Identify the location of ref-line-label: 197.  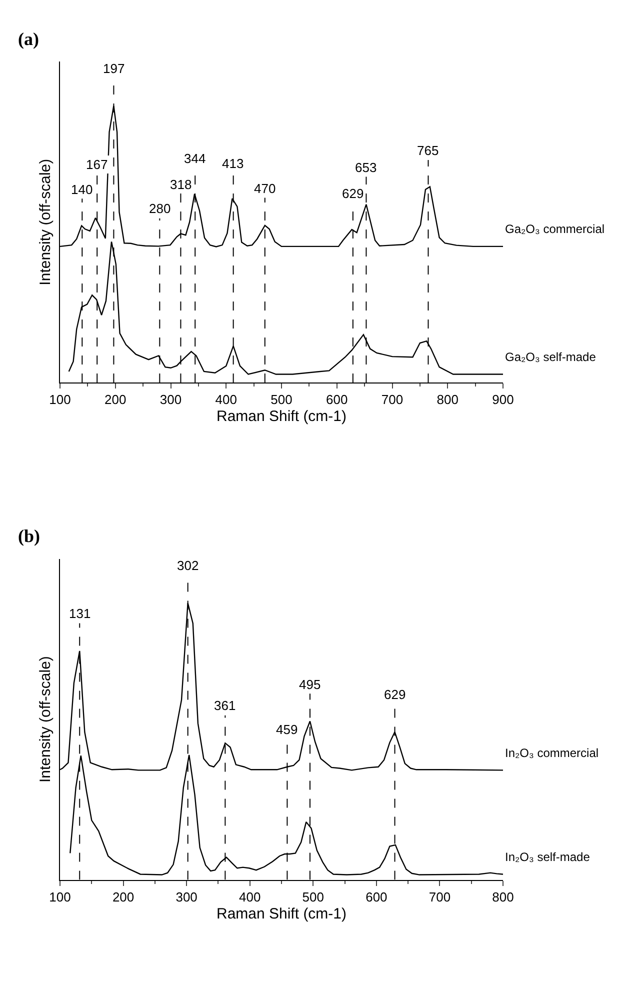
(114, 68).